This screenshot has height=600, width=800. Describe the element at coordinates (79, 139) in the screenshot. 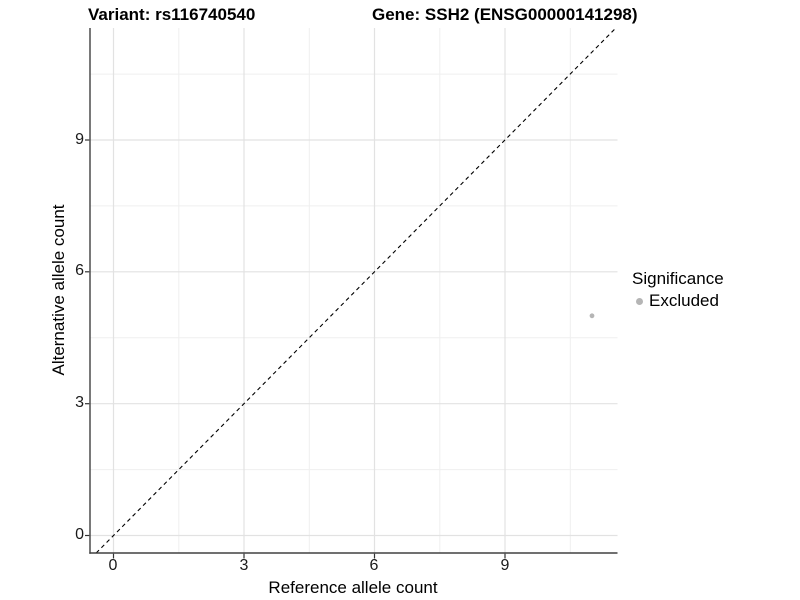

I see `y-tick-label-9: 9` at that location.